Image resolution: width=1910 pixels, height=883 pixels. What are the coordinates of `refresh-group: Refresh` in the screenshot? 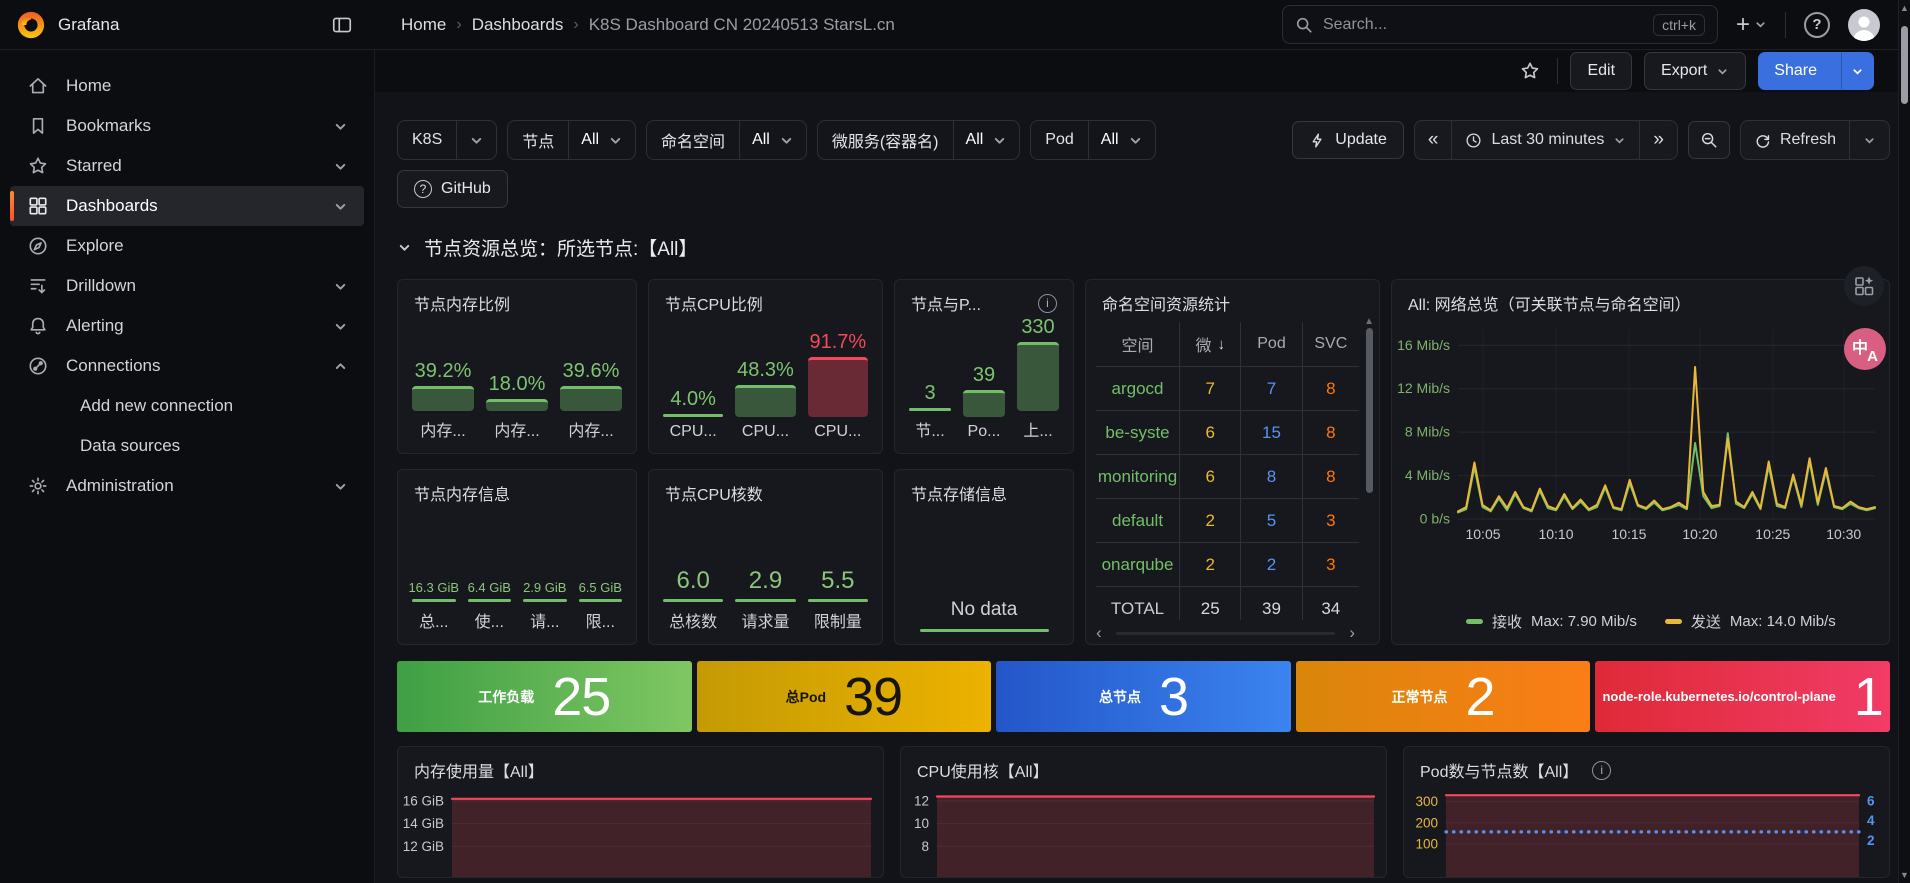 It's located at (1814, 140).